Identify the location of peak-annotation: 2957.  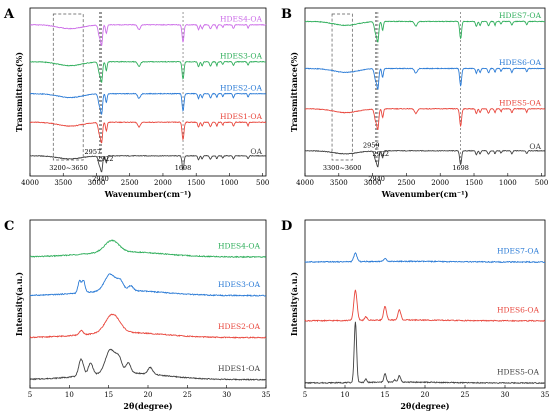
(93, 152).